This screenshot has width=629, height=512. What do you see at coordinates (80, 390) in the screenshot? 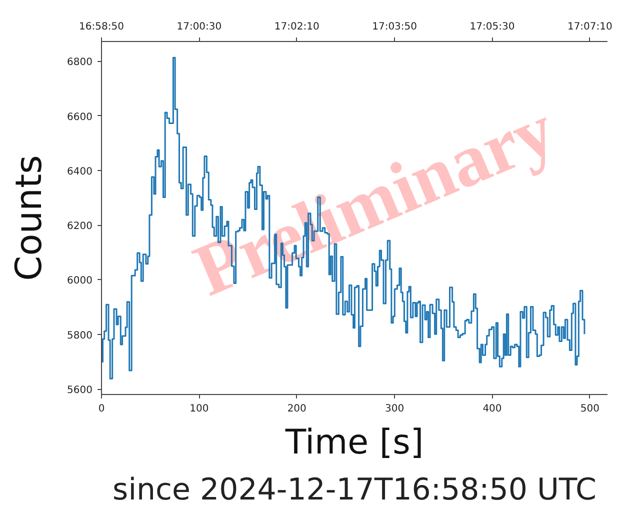
I see `y-tick-label: 5600` at bounding box center [80, 390].